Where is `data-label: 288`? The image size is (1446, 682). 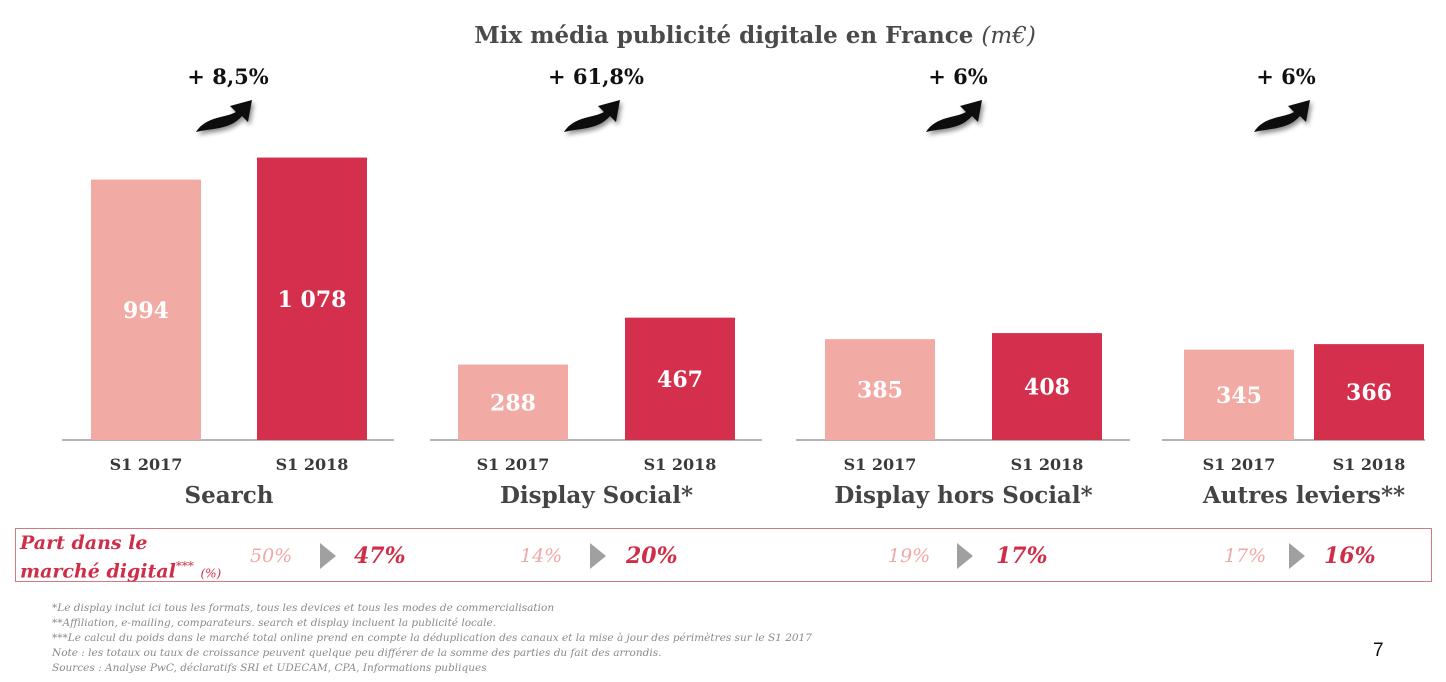 data-label: 288 is located at coordinates (513, 403).